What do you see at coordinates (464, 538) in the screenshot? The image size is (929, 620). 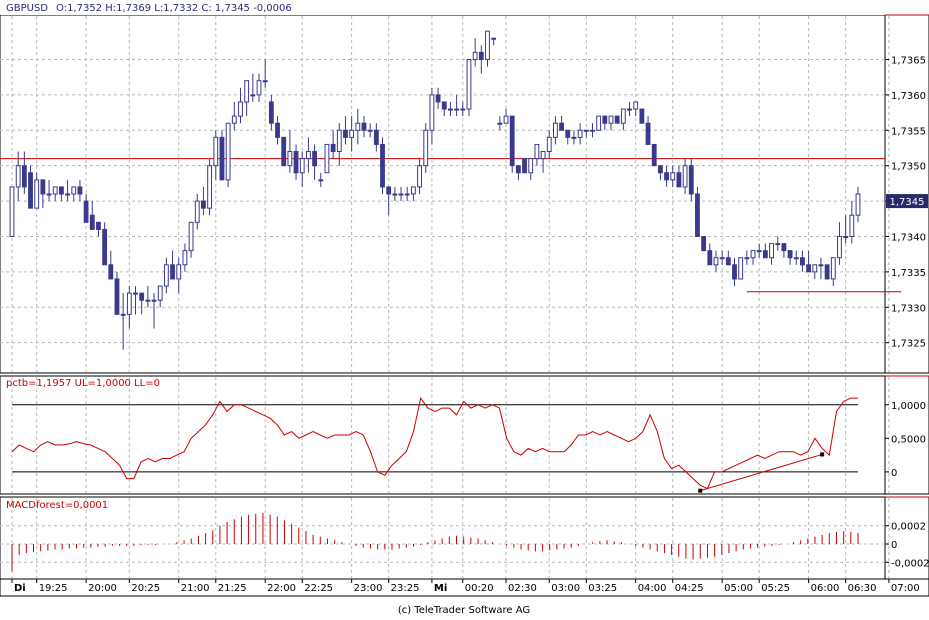 I see `macd-panel: -0,0002 0 0,0002 MACDforest=0,0001` at bounding box center [464, 538].